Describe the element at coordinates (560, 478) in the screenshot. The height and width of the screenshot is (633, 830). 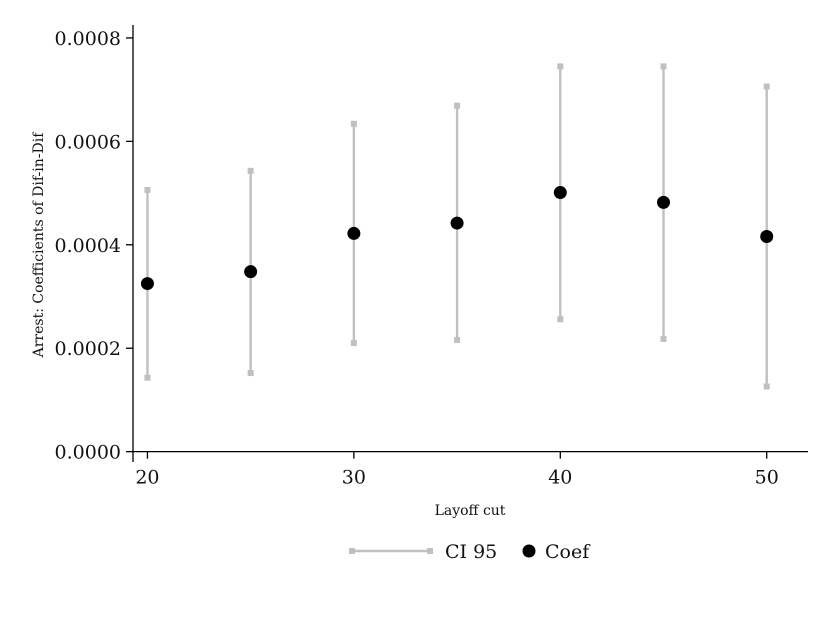
I see `x-tick-label: 40` at that location.